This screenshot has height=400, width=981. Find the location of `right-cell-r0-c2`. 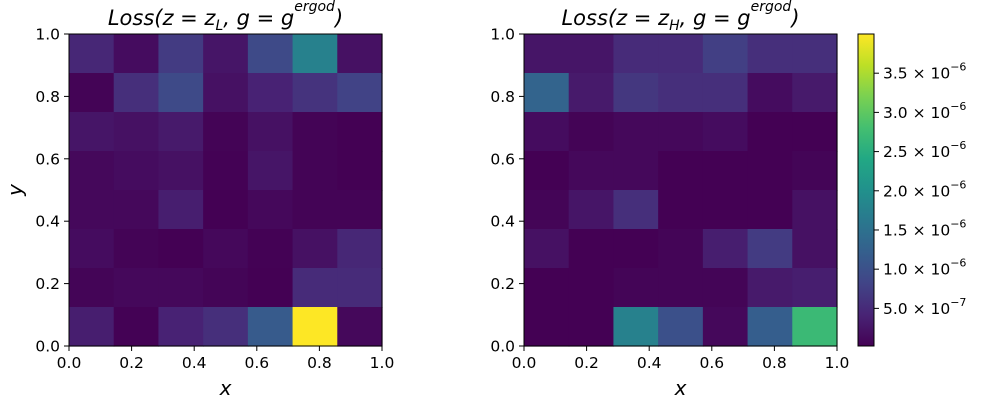

right-cell-r0-c2 is located at coordinates (636, 54).